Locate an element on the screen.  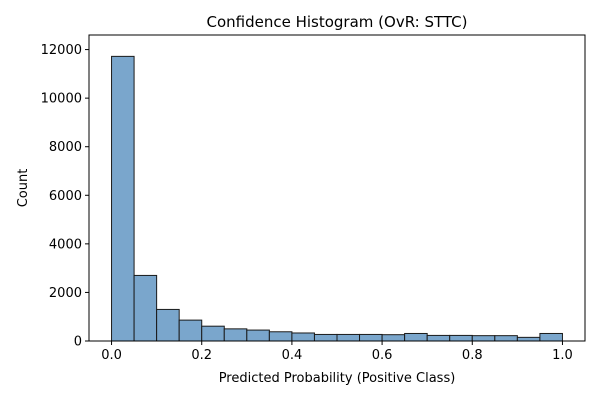
y-tick-label: 6000 is located at coordinates (65, 196).